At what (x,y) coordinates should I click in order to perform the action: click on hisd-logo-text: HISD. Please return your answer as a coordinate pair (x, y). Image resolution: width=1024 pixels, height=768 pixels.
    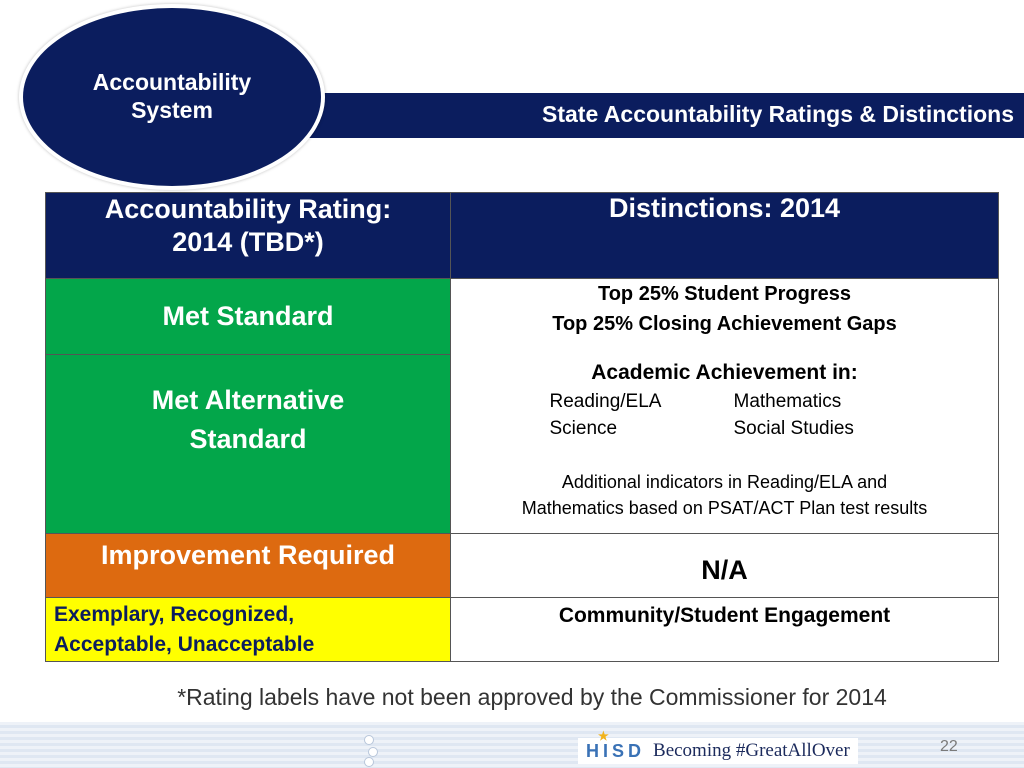
    Looking at the image, I should click on (616, 750).